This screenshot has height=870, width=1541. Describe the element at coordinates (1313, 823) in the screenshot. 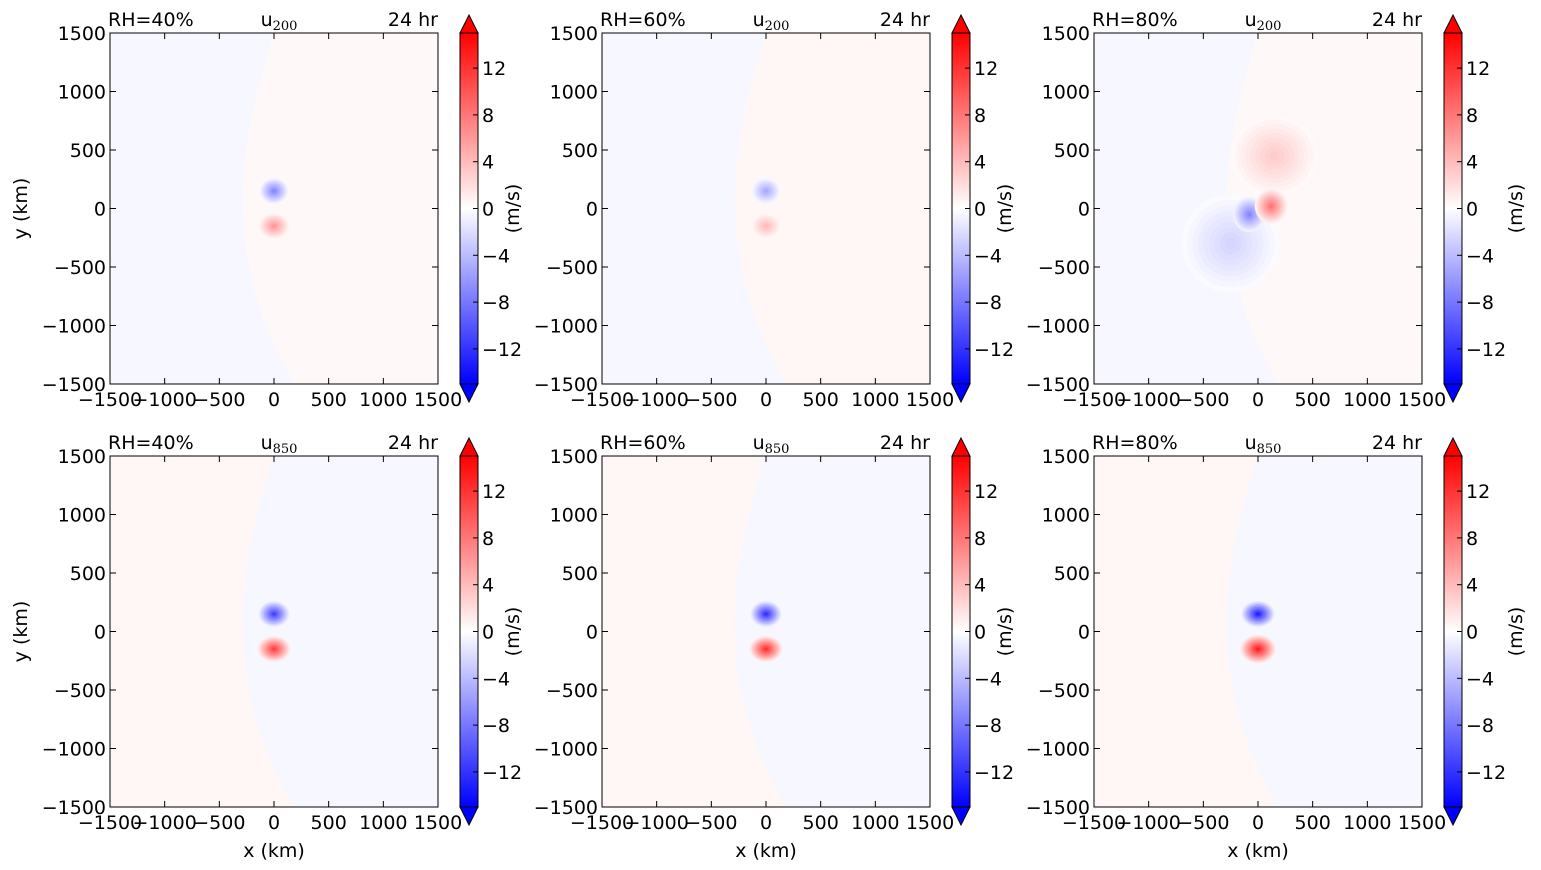

I see `x-tick-label: 500` at that location.